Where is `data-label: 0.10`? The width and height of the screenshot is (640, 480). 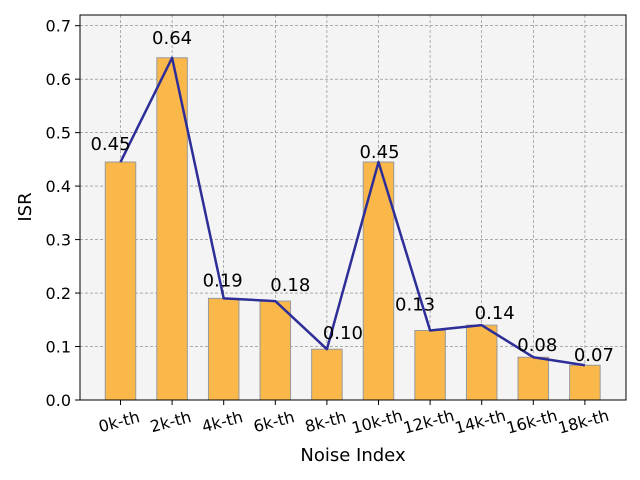
data-label: 0.10 is located at coordinates (343, 333).